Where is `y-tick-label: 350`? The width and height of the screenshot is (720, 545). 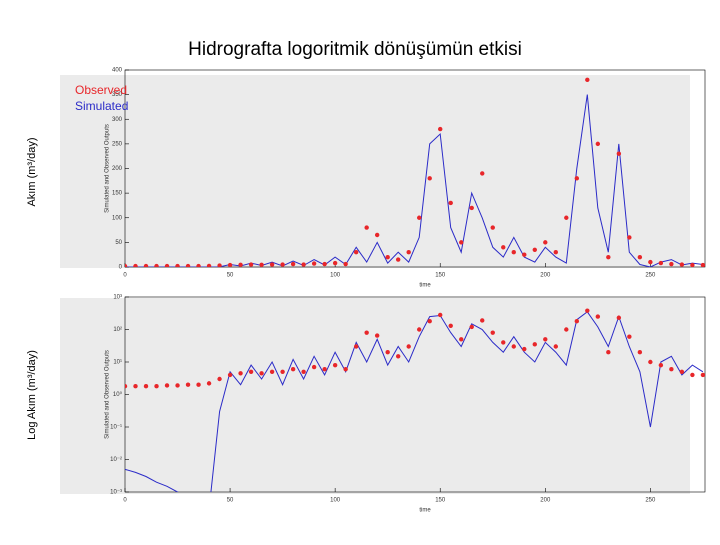
y-tick-label: 350 is located at coordinates (117, 95).